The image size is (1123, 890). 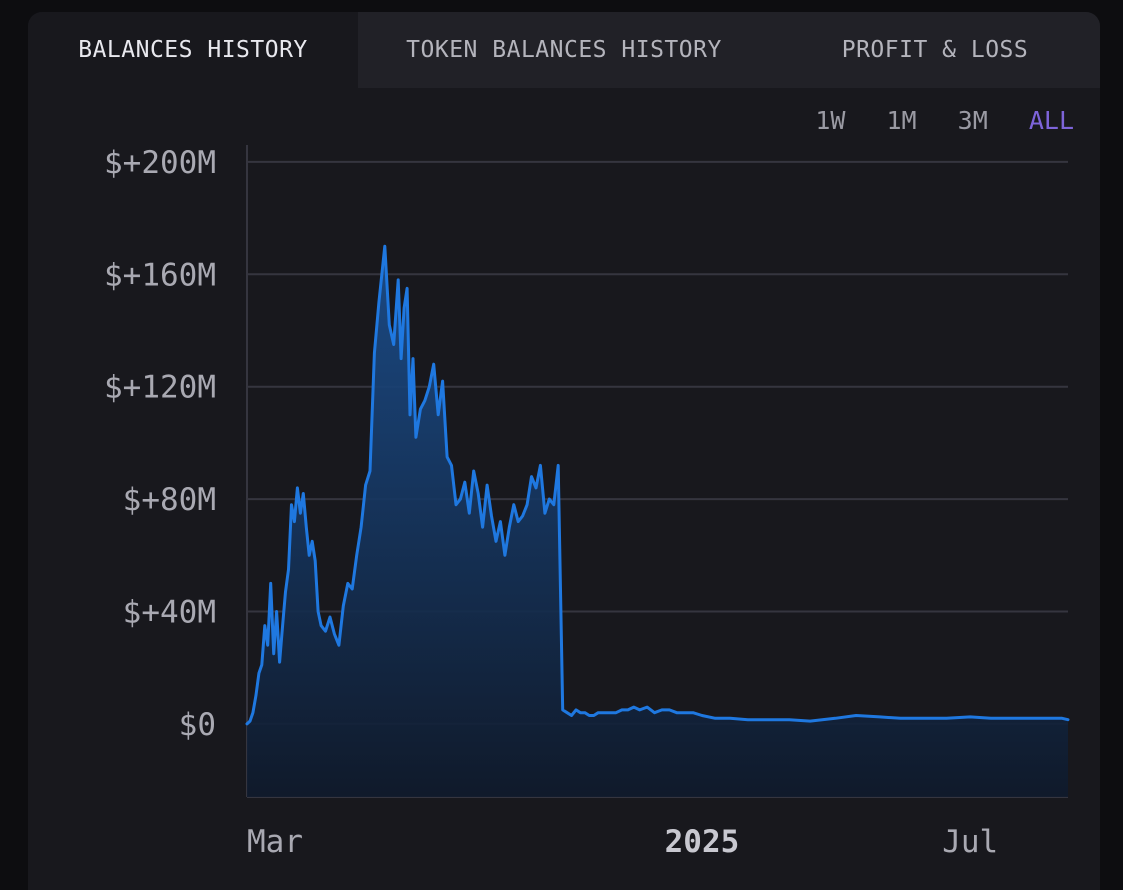 What do you see at coordinates (160, 444) in the screenshot?
I see `y-axis-labels: $0 $+40M $+80M $+120M $+160M $+200M` at bounding box center [160, 444].